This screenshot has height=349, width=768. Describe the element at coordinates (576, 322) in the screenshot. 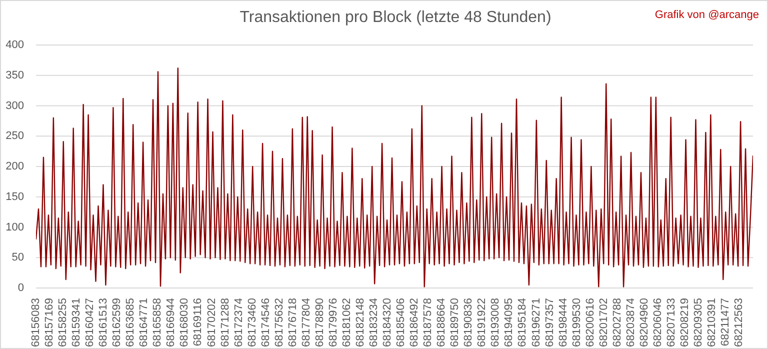

I see `x-tick-label: 68199530` at that location.